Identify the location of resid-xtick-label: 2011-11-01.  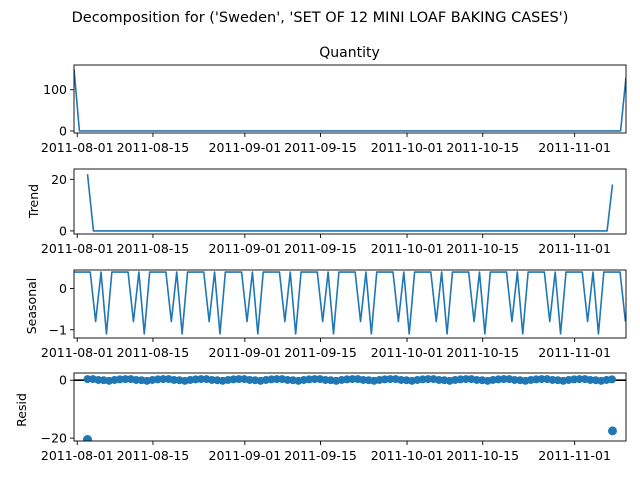
(574, 455).